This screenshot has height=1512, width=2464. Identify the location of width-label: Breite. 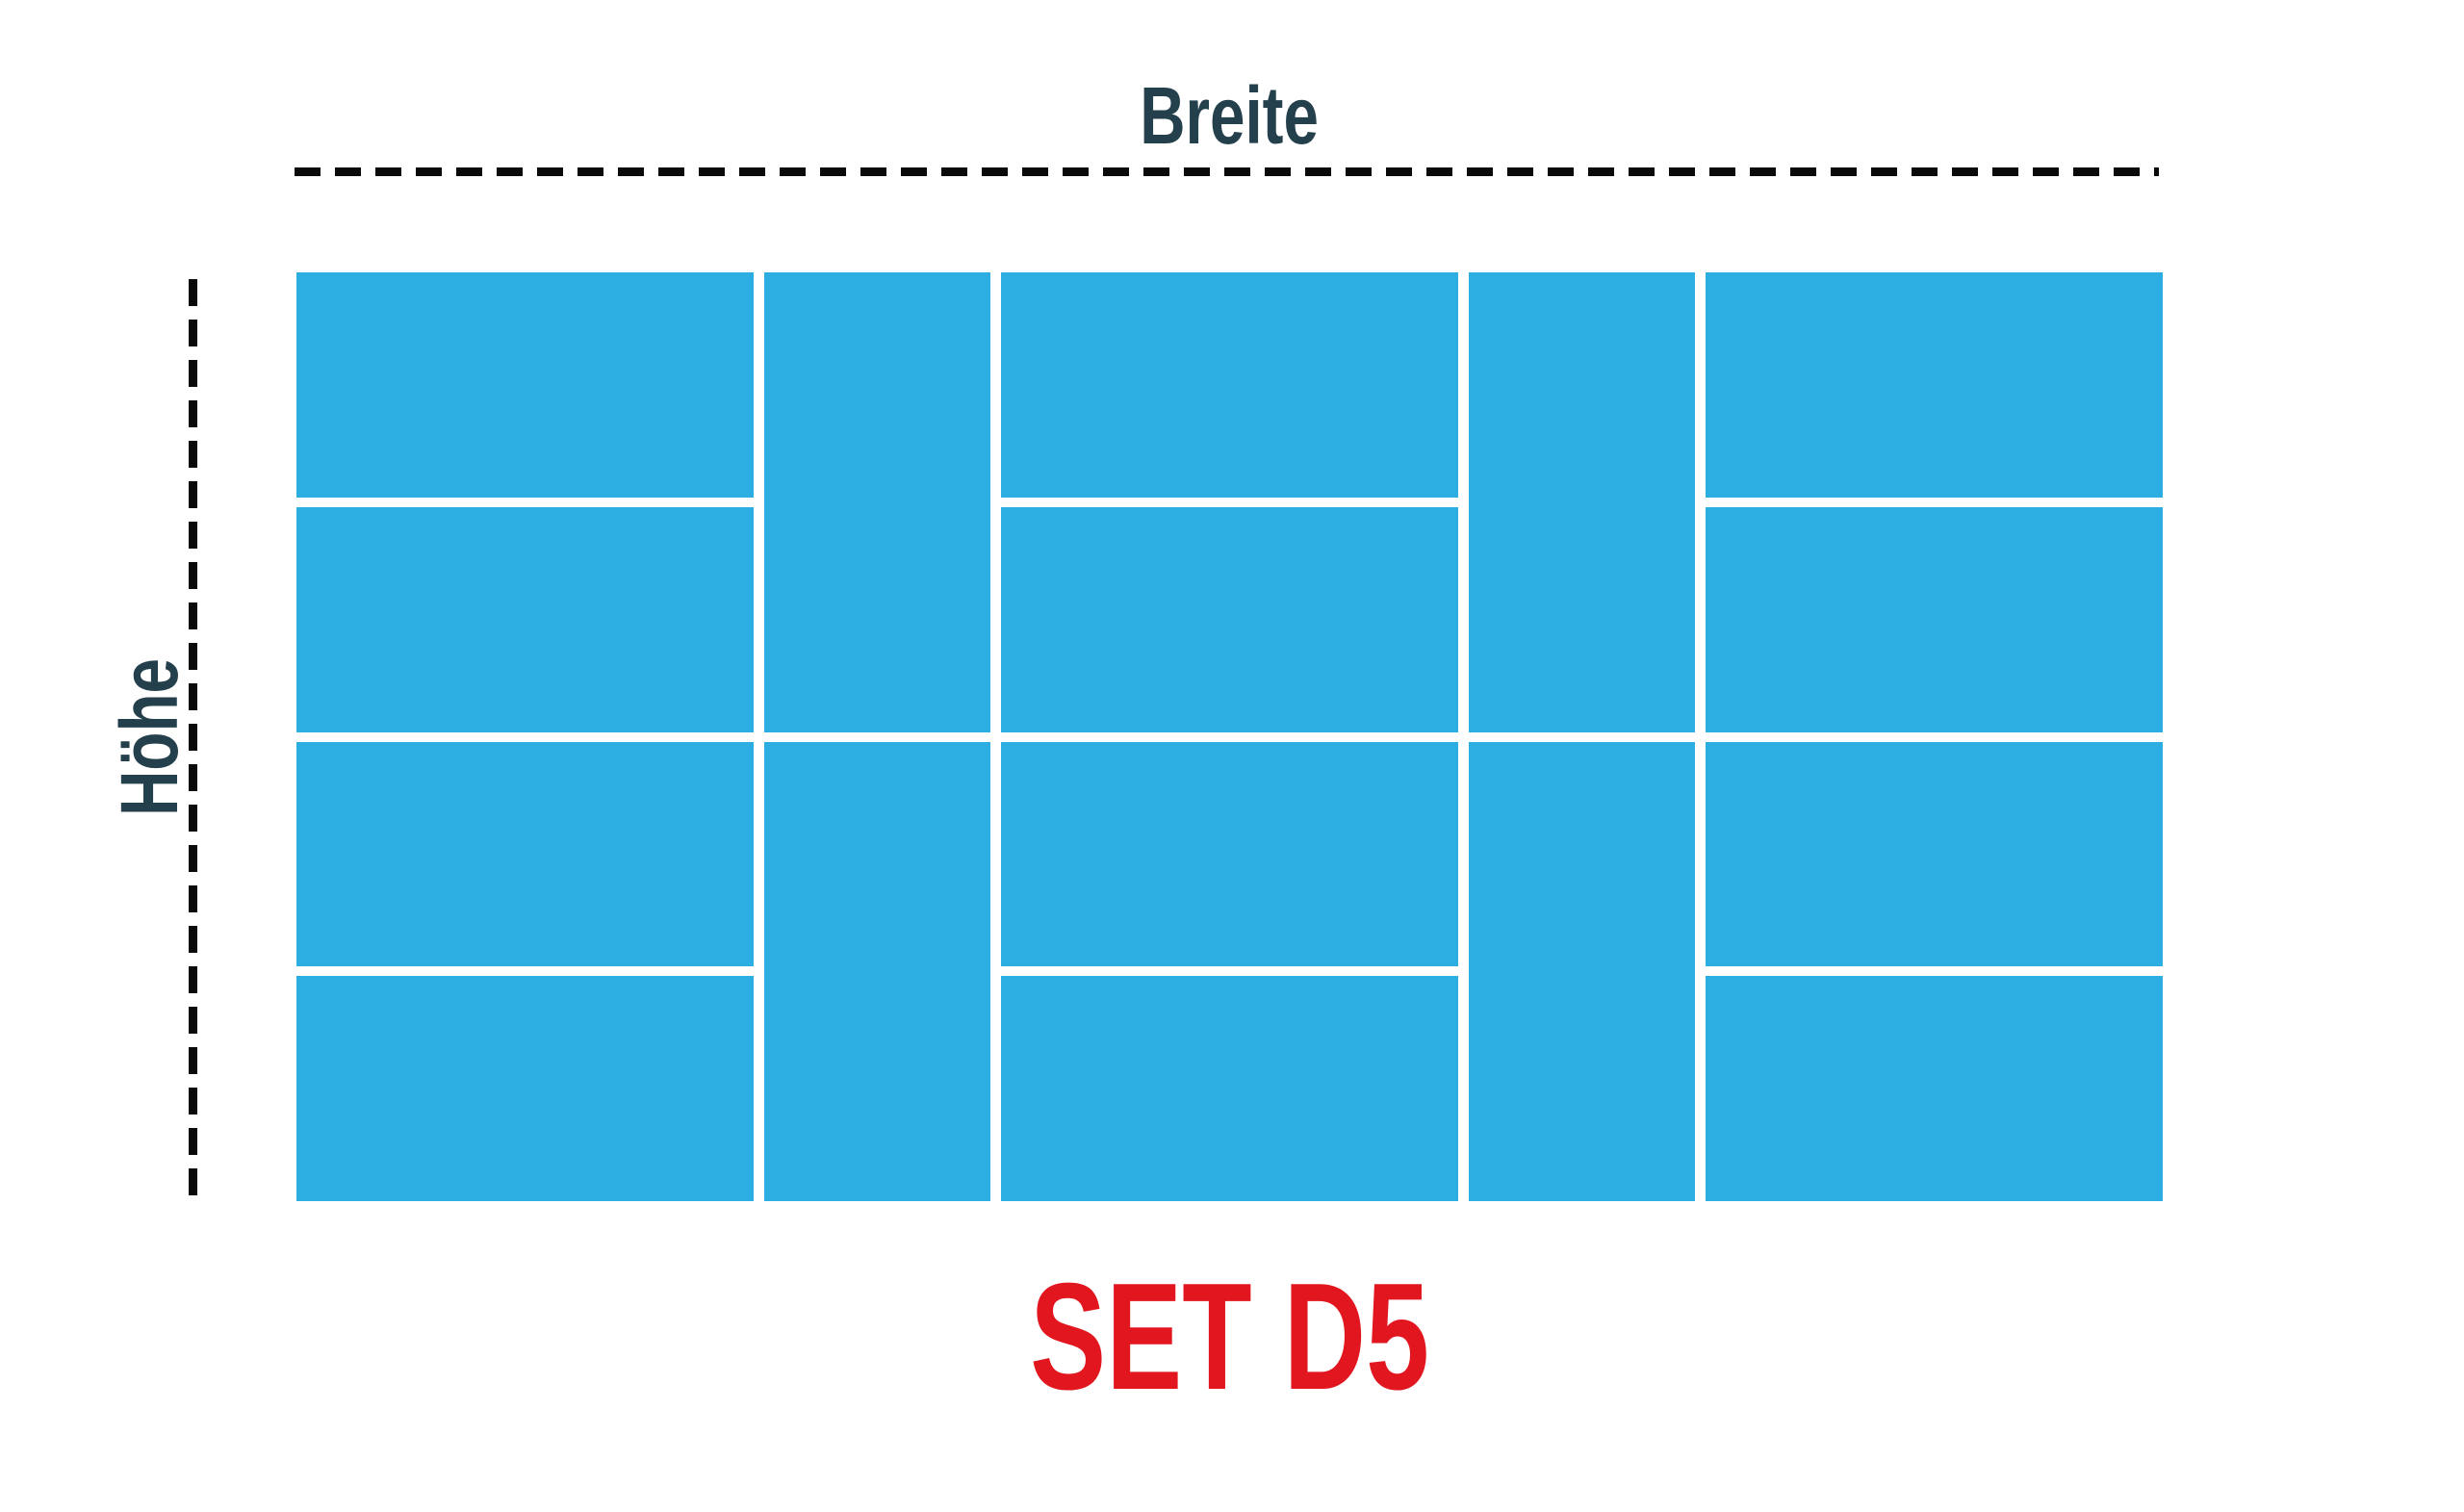
(1229, 115).